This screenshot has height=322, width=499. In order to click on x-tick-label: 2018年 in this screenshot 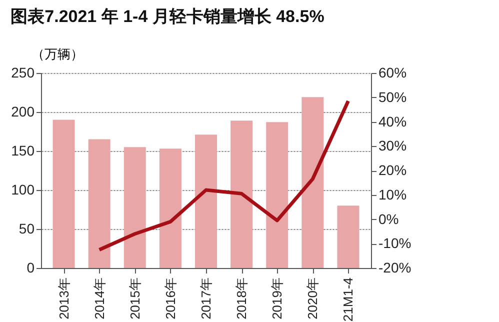, I will do `click(242, 299)`.